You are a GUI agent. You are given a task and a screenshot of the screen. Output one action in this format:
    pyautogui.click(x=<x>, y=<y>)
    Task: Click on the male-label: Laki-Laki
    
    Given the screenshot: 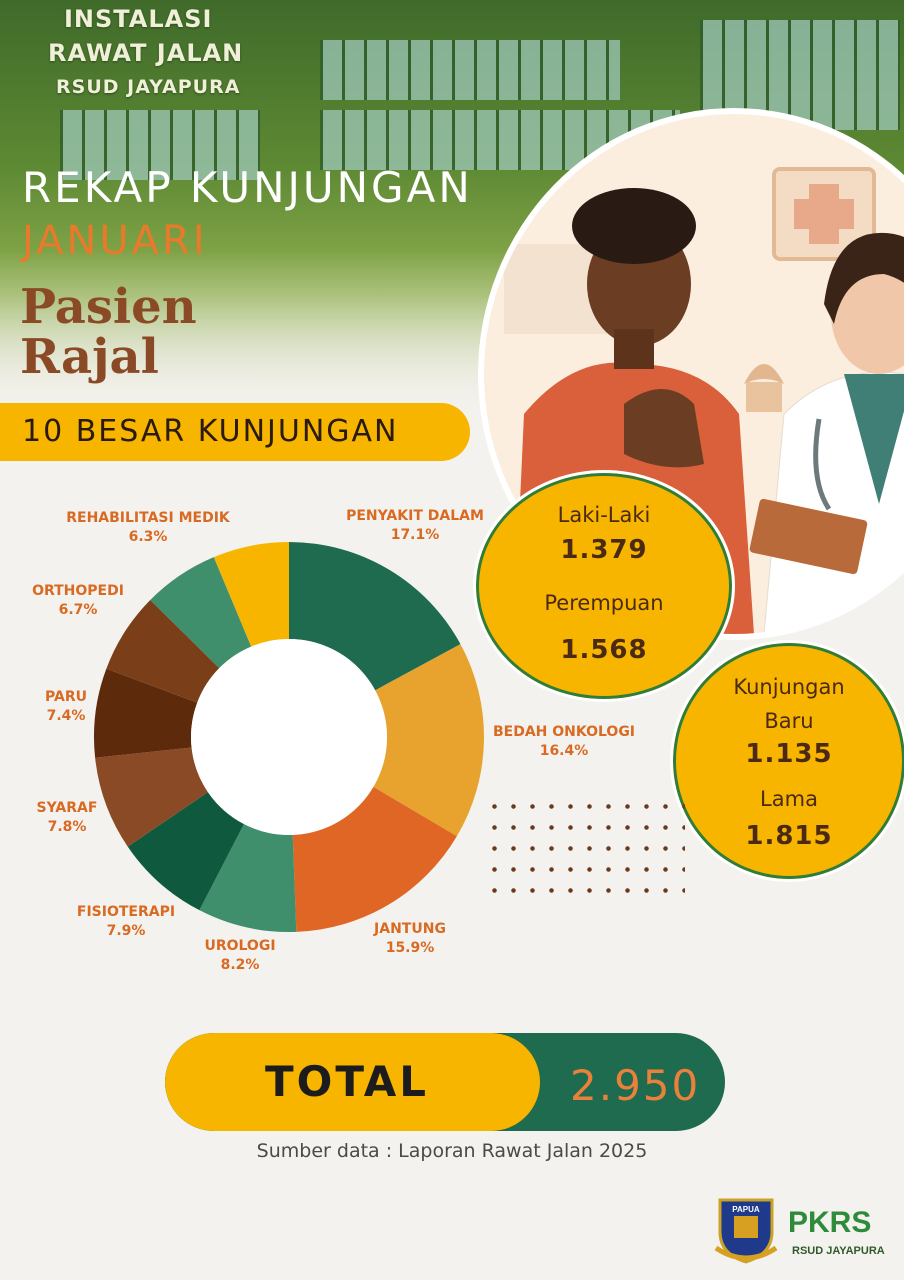 What is the action you would take?
    pyautogui.click(x=604, y=515)
    